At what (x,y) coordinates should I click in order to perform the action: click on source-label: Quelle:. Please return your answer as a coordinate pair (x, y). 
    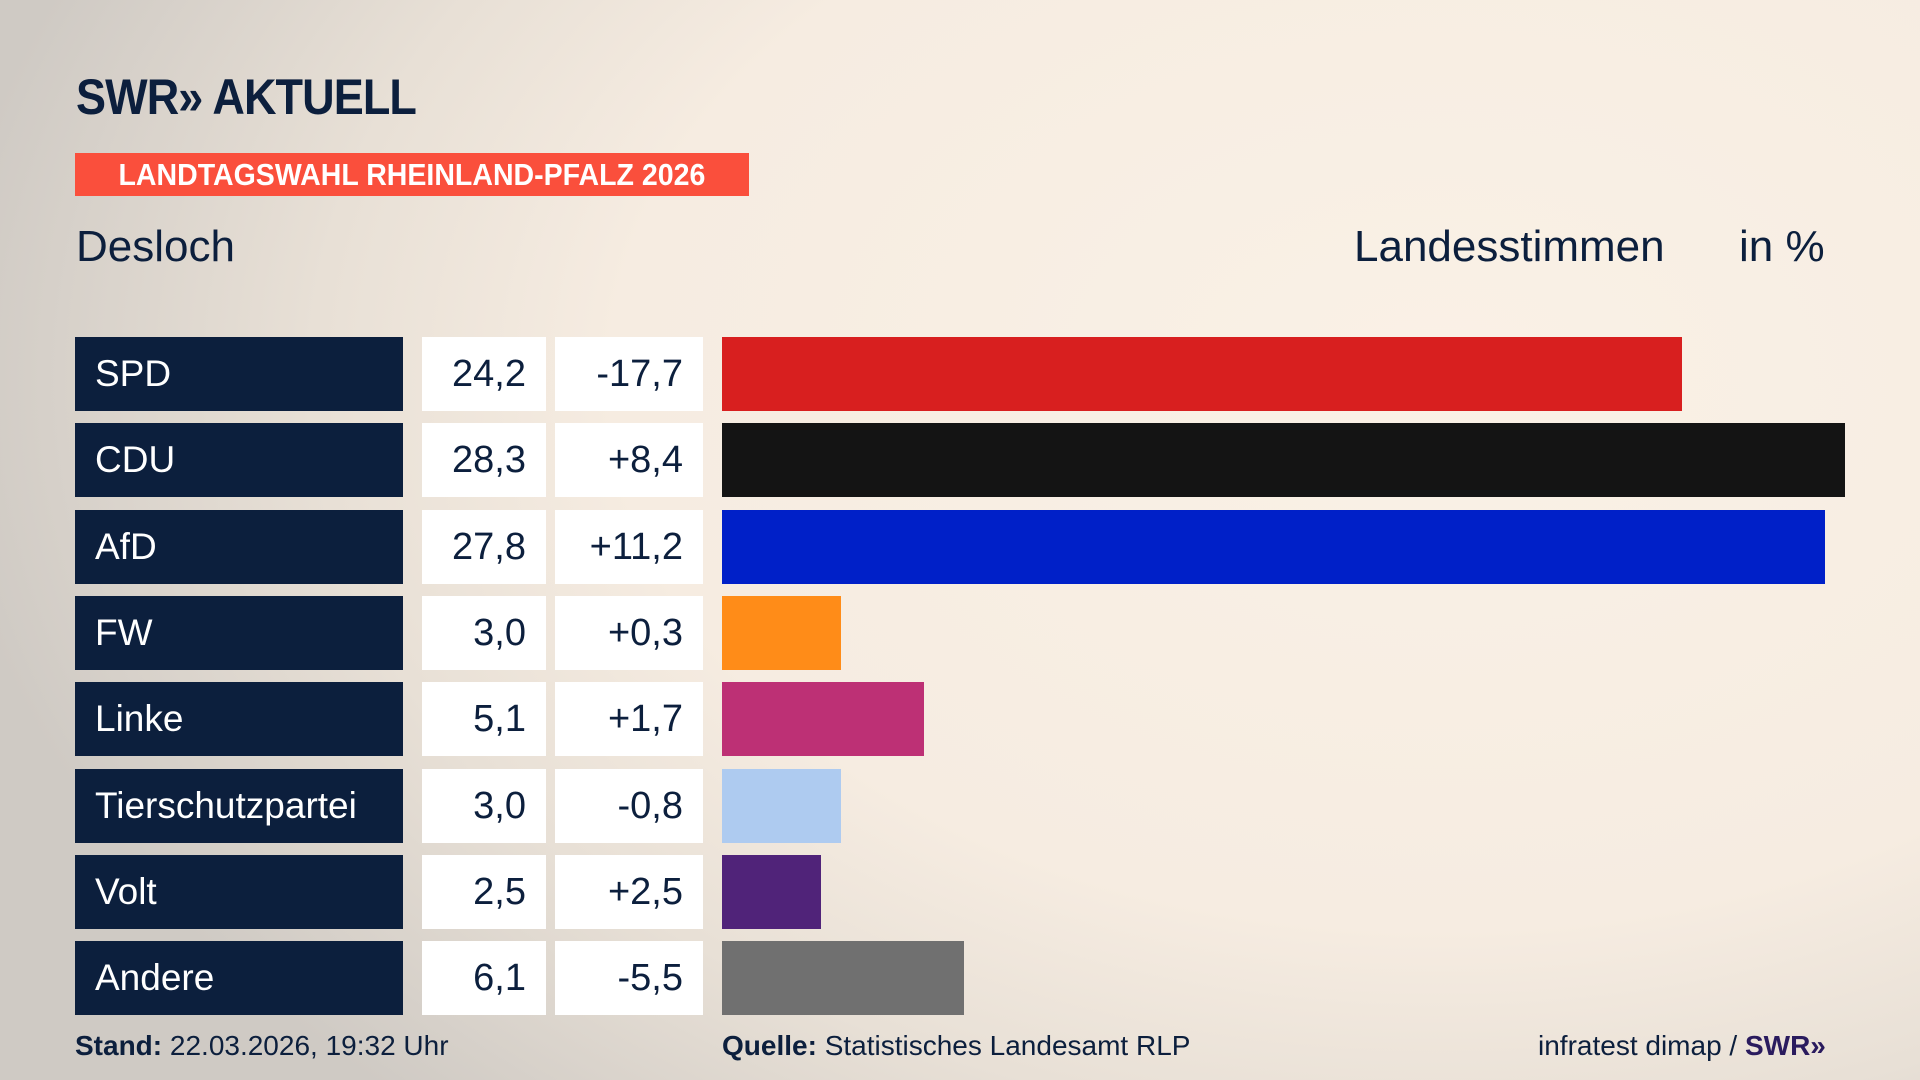
    Looking at the image, I should click on (769, 1045).